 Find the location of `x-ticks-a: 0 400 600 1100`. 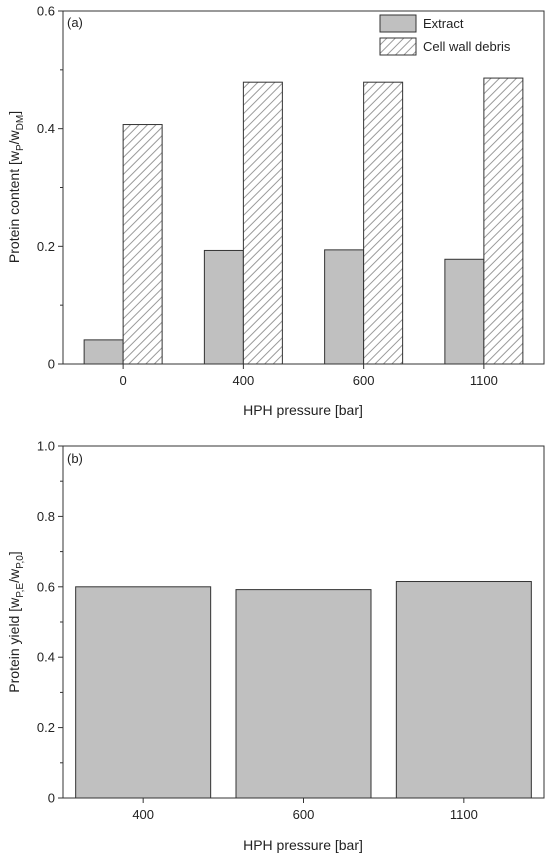

x-ticks-a: 0 400 600 1100 is located at coordinates (309, 376).